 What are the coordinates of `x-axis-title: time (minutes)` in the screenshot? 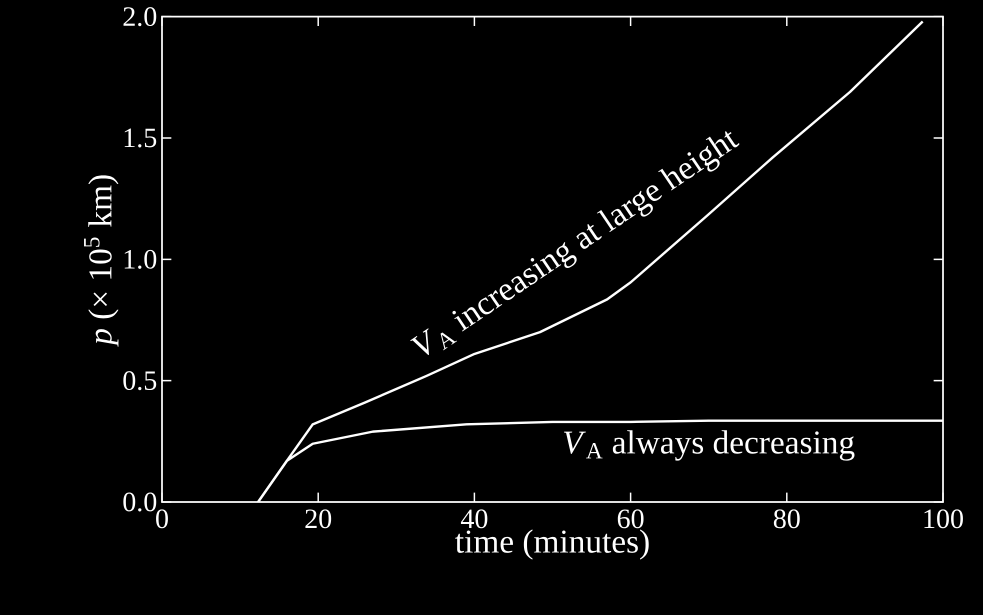 It's located at (552, 544).